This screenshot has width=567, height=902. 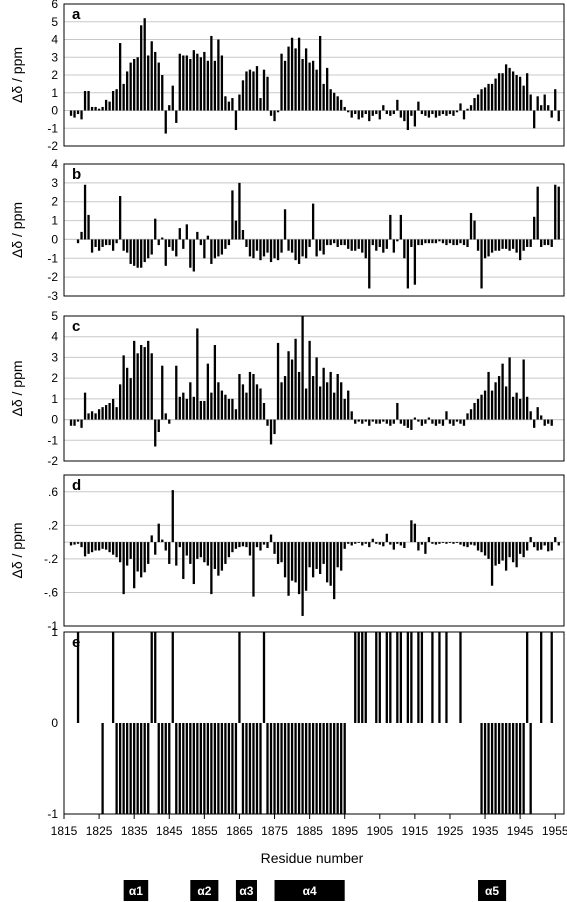 What do you see at coordinates (415, 831) in the screenshot?
I see `x-tick-label: 1915` at bounding box center [415, 831].